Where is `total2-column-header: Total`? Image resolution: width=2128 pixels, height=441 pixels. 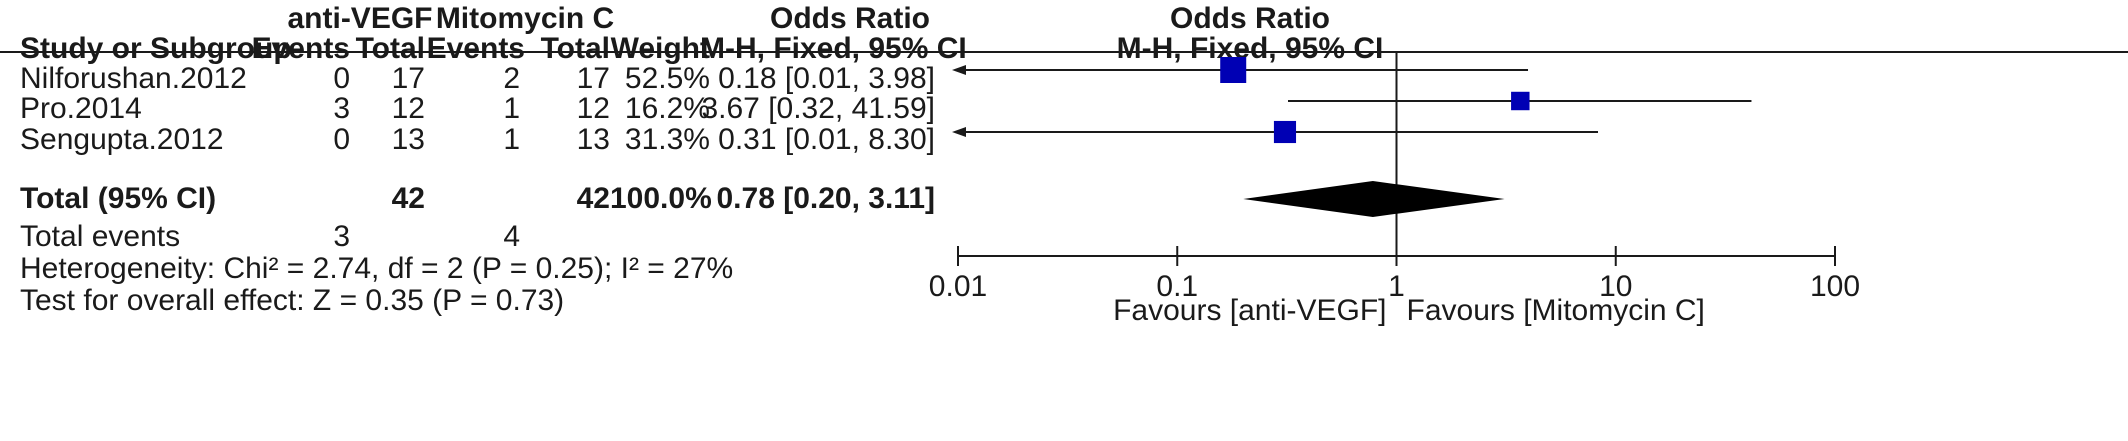 total2-column-header: Total is located at coordinates (575, 48).